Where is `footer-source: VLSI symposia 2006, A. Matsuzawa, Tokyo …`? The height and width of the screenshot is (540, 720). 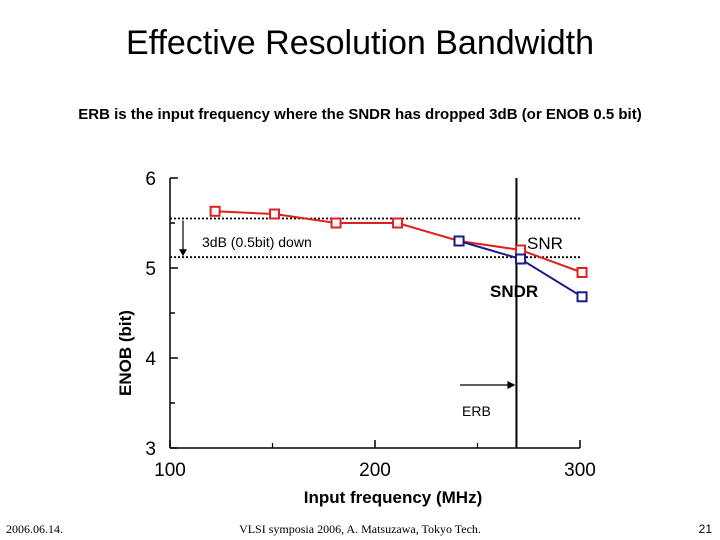 footer-source: VLSI symposia 2006, A. Matsuzawa, Tokyo … is located at coordinates (360, 529).